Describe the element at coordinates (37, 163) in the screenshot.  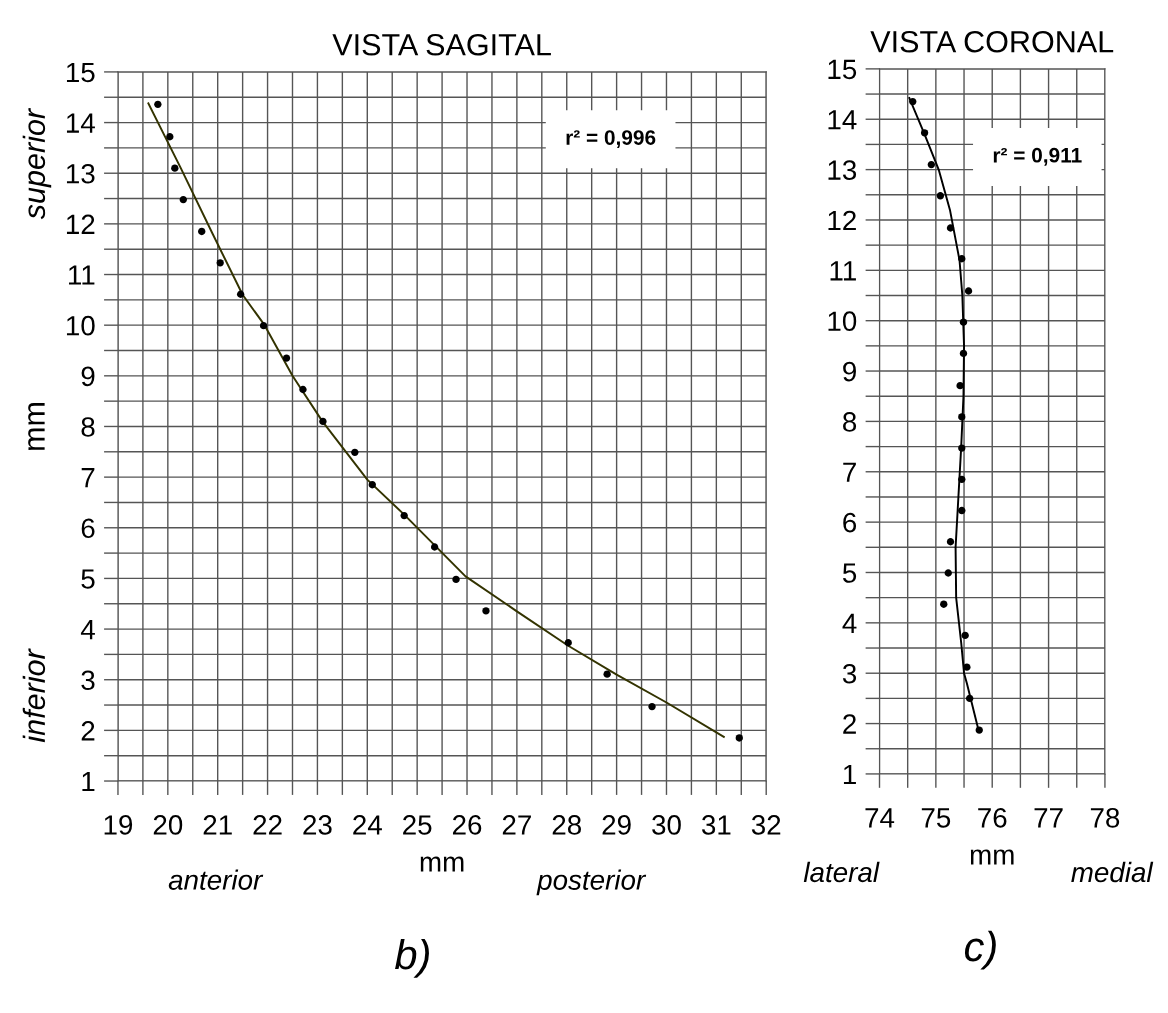
I see `text: superior` at that location.